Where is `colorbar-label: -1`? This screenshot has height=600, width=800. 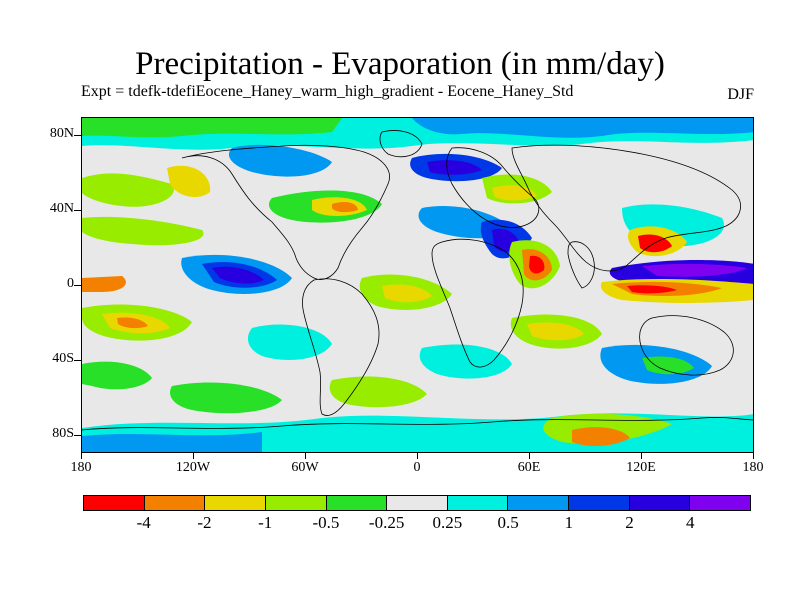
colorbar-label: -1 is located at coordinates (265, 522).